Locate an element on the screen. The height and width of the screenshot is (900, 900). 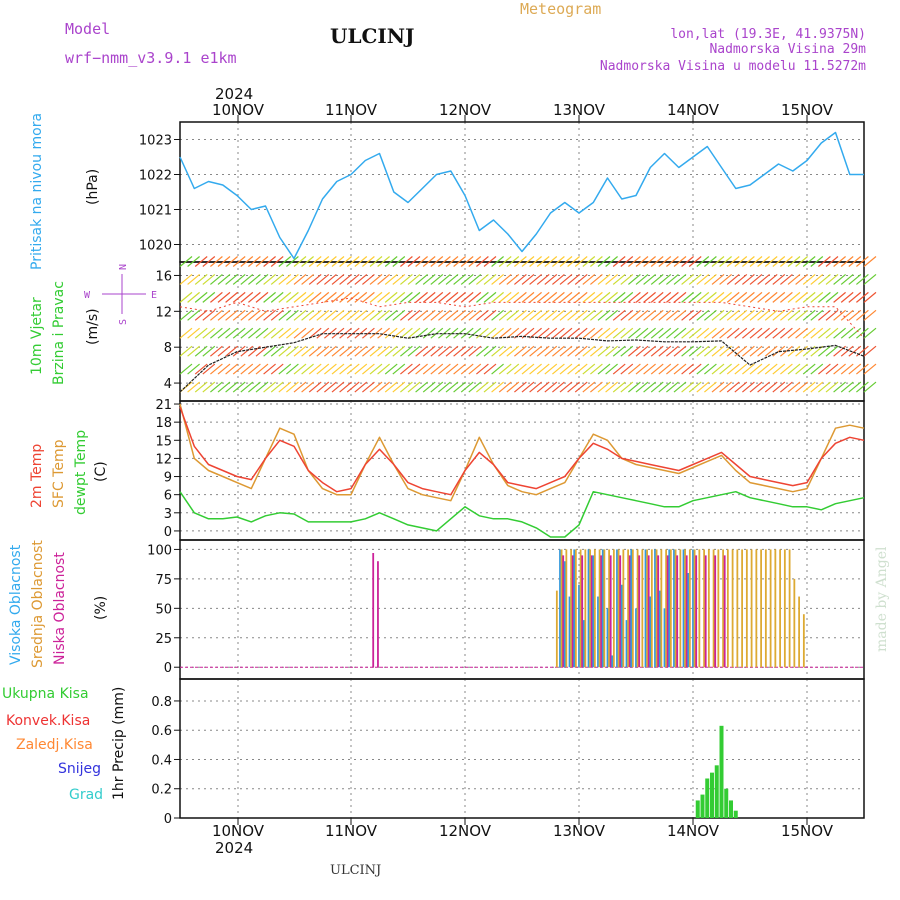
bottom-day-label: 13NOV is located at coordinates (579, 831).